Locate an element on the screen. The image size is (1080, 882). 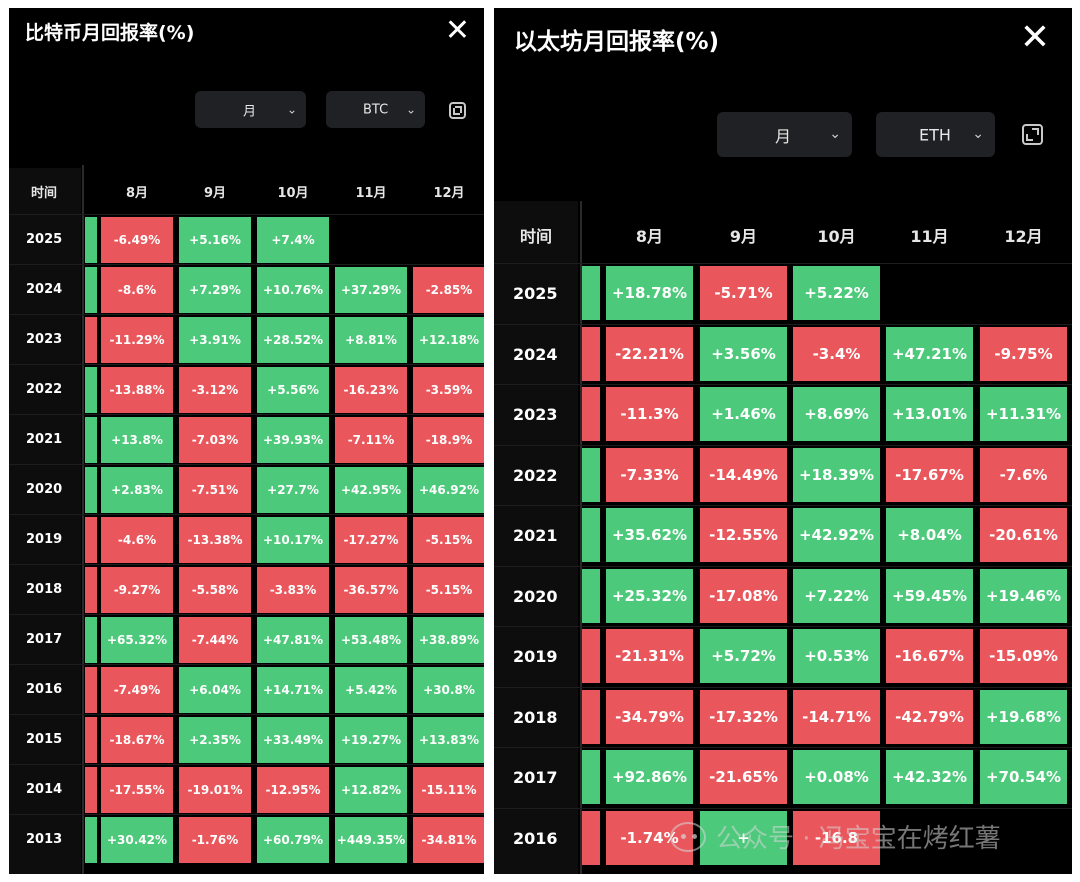
return-cell: +35.62% is located at coordinates (649, 535).